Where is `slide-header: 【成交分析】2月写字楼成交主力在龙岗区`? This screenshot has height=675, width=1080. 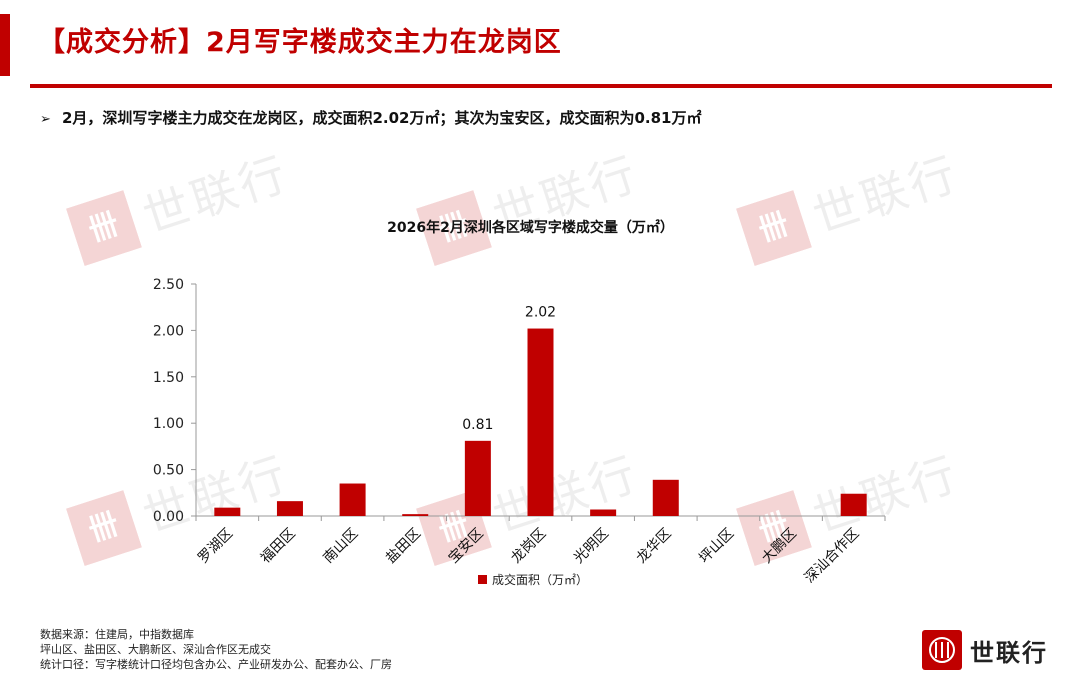 slide-header: 【成交分析】2月写字楼成交主力在龙岗区 is located at coordinates (540, 44).